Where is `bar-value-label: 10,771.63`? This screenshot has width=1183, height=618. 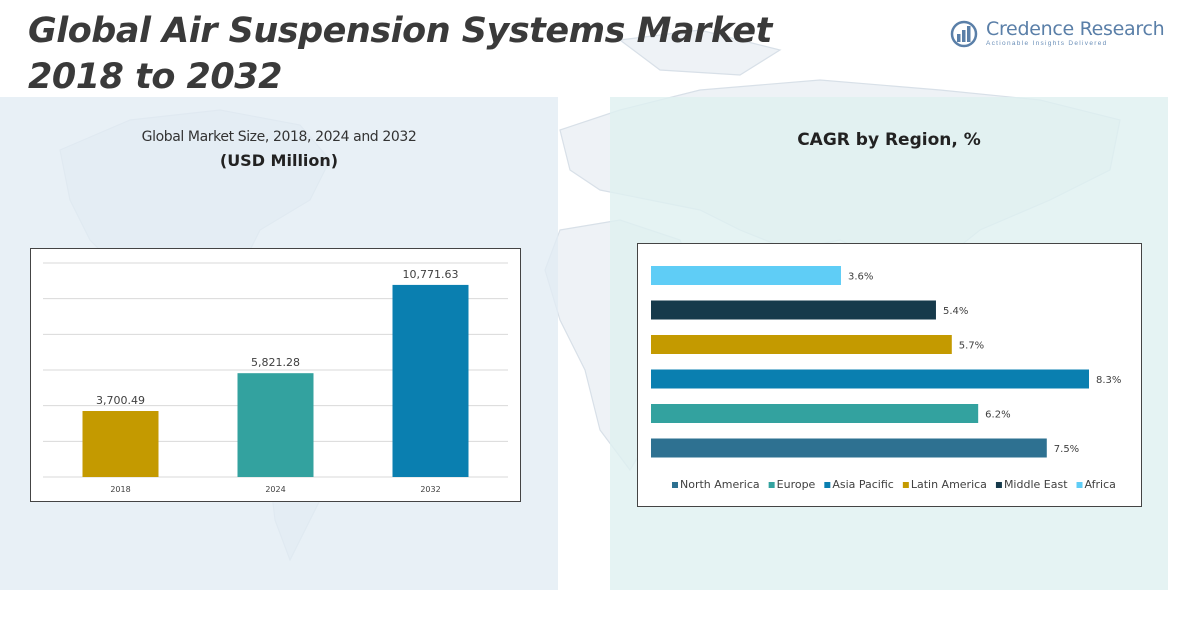 bar-value-label: 10,771.63 is located at coordinates (431, 274).